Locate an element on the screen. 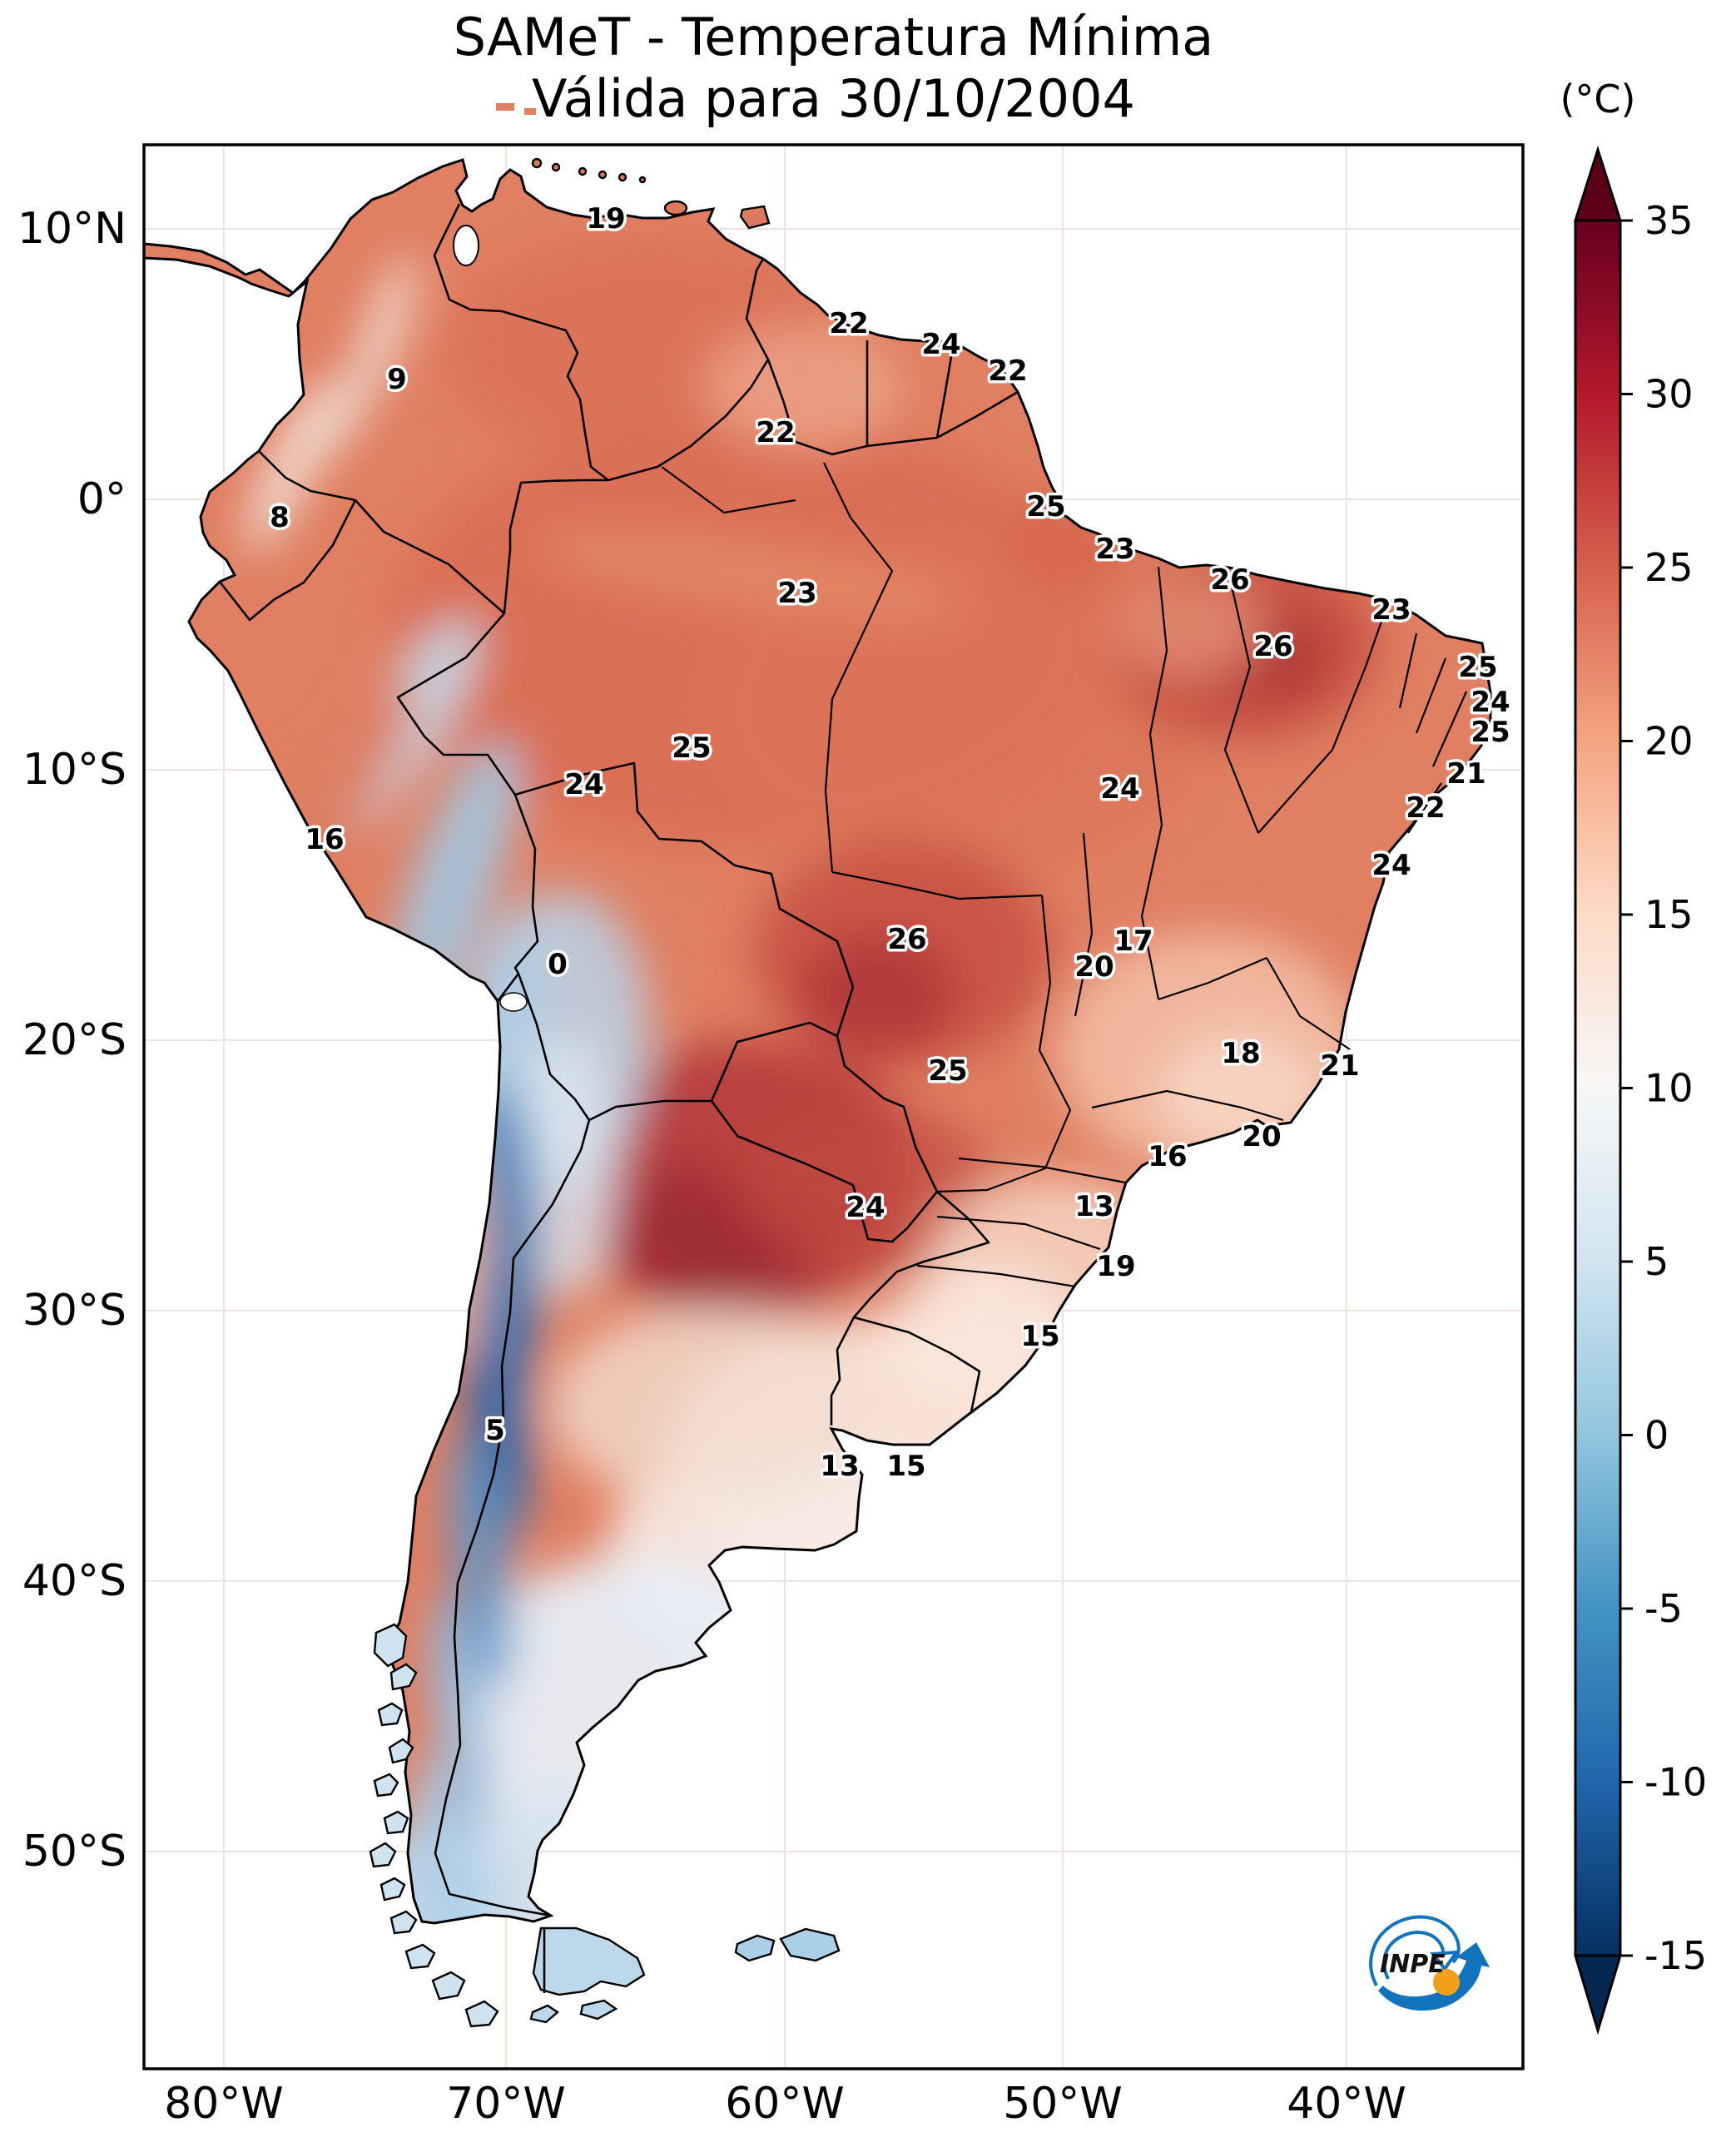 Image resolution: width=1736 pixels, height=2152 pixels. colorbar-tick-label: 15 is located at coordinates (1669, 914).